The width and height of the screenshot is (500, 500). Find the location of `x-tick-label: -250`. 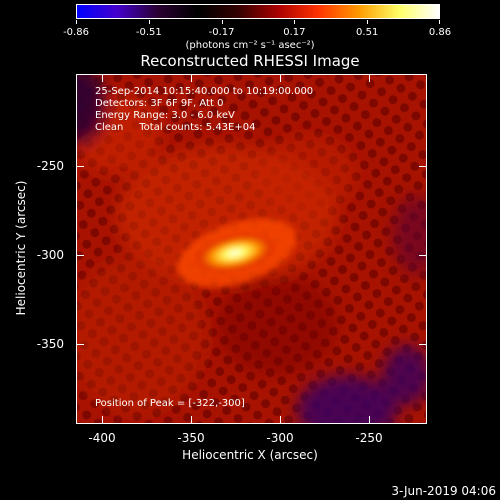

x-tick-label: -250 is located at coordinates (369, 438).